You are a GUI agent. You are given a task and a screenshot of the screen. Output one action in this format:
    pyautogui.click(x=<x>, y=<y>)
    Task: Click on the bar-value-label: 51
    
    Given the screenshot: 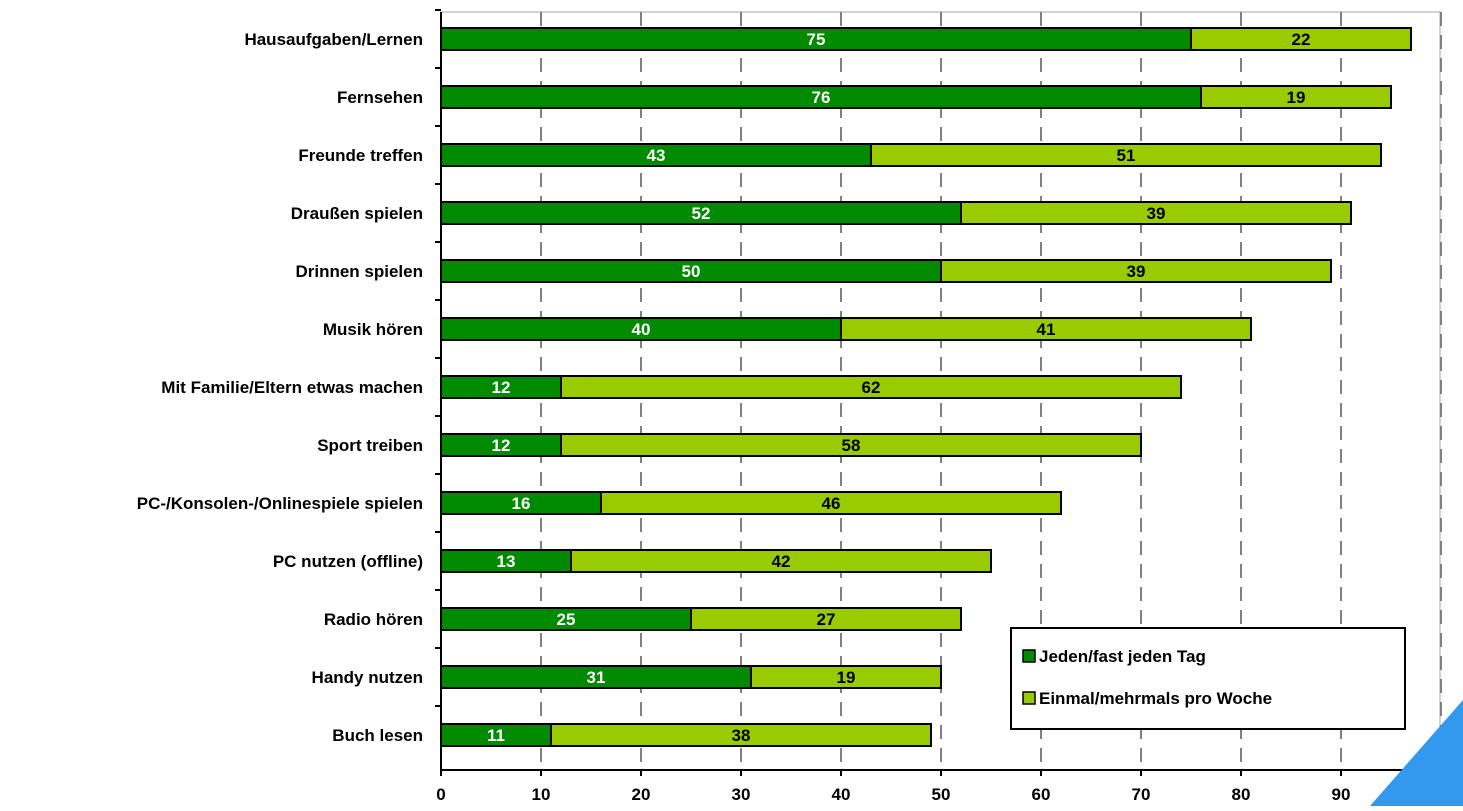 What is the action you would take?
    pyautogui.click(x=1126, y=155)
    